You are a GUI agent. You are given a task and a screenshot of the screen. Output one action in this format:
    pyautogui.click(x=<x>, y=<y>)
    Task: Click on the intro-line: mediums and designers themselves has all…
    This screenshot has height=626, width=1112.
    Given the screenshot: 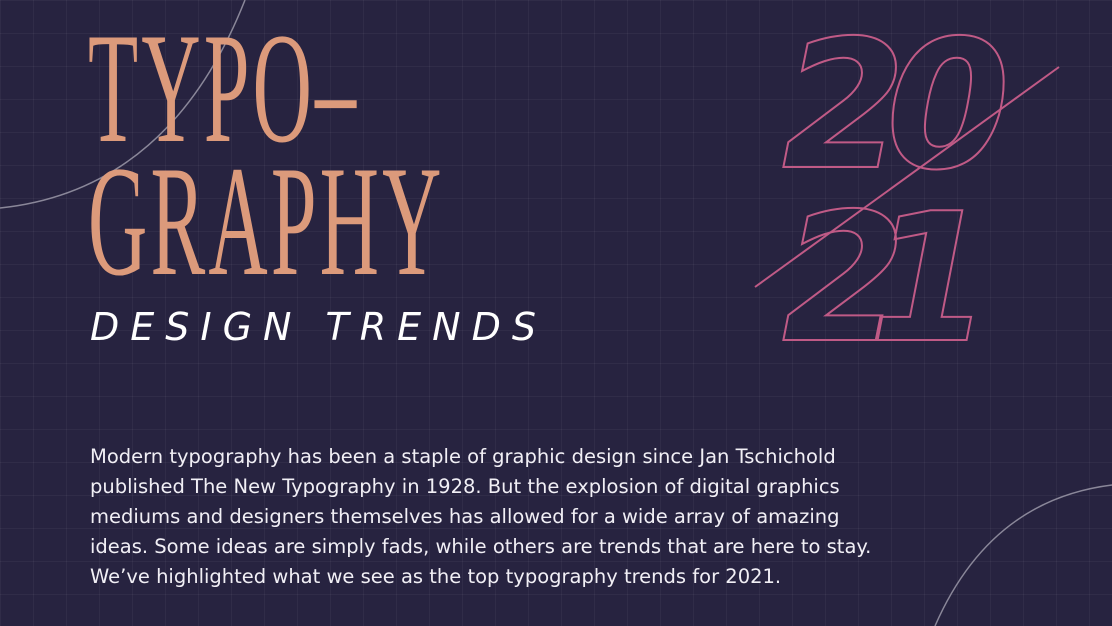 What is the action you would take?
    pyautogui.click(x=465, y=516)
    